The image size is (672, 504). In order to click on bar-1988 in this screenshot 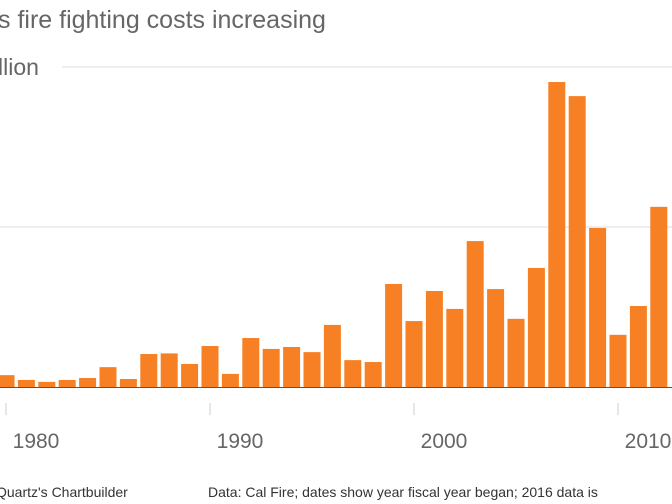, I will do `click(169, 370)`.